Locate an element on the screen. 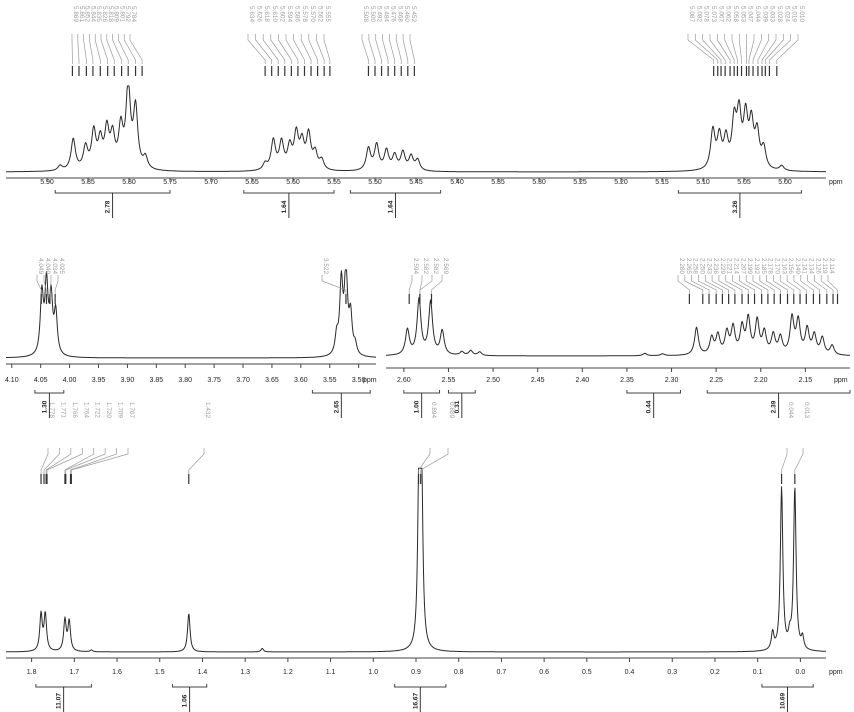 The width and height of the screenshot is (854, 712). p1-peak-label: 5.555 is located at coordinates (327, 14).